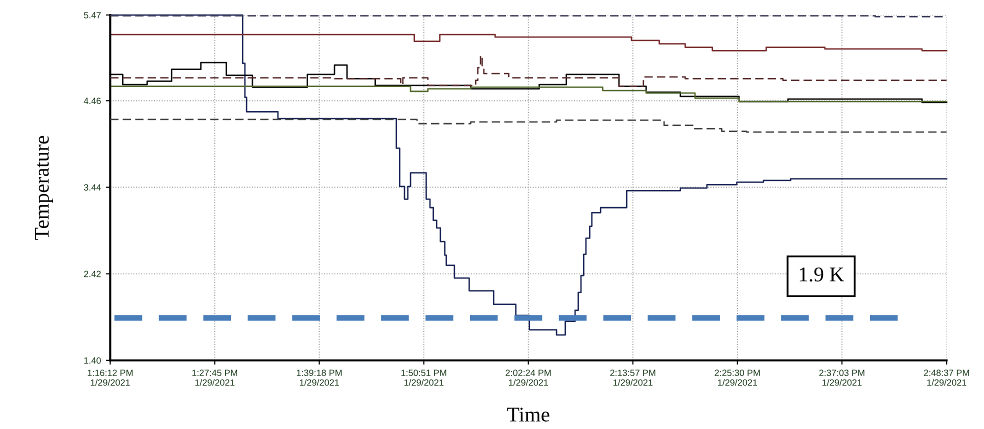  Describe the element at coordinates (92, 187) in the screenshot. I see `y-tick-label: 3.44` at that location.